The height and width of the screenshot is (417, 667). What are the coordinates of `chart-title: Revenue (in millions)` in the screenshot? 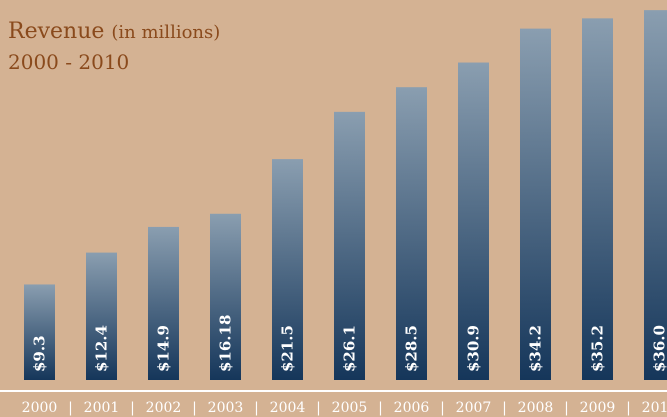 It's located at (114, 32).